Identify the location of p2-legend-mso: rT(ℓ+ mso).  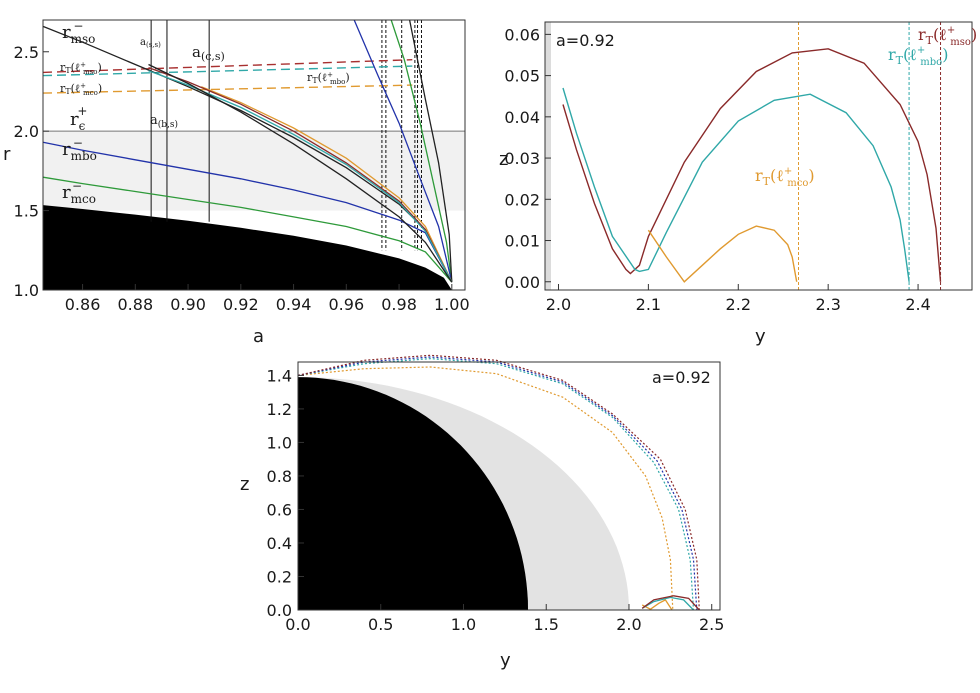
(947, 36).